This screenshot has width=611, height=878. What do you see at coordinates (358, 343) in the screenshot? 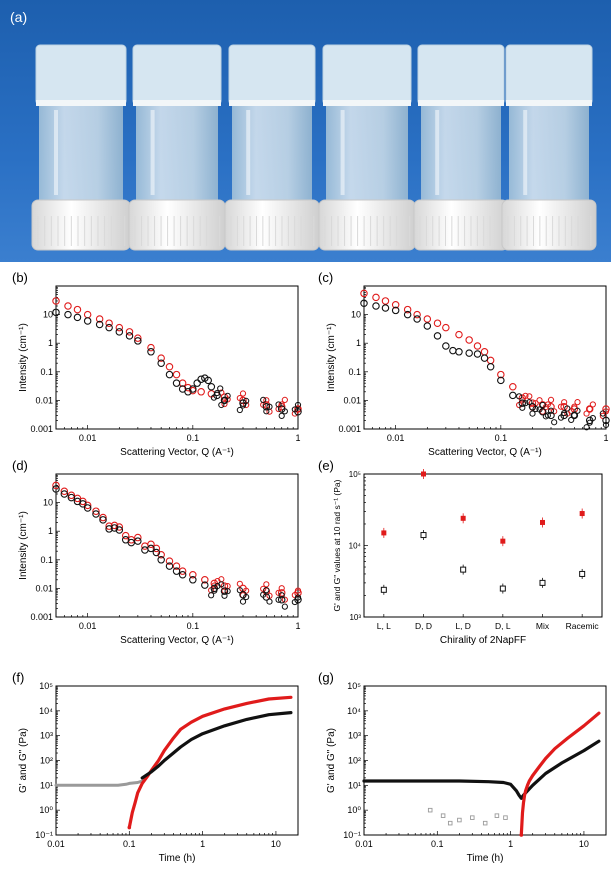
I see `y-tick-label: 1` at bounding box center [358, 343].